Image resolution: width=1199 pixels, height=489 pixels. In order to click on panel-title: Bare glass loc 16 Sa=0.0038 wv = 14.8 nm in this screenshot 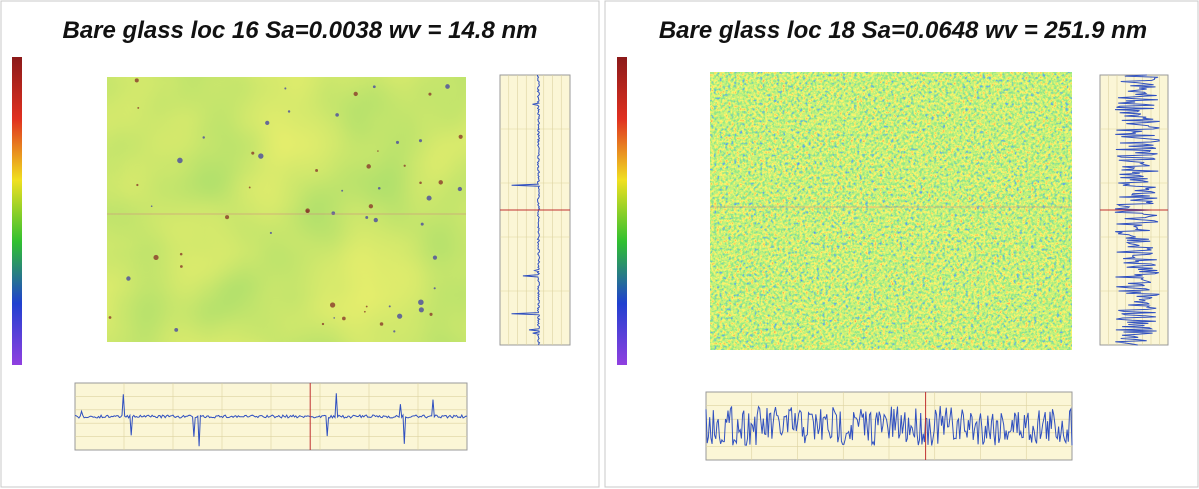, I will do `click(300, 30)`.